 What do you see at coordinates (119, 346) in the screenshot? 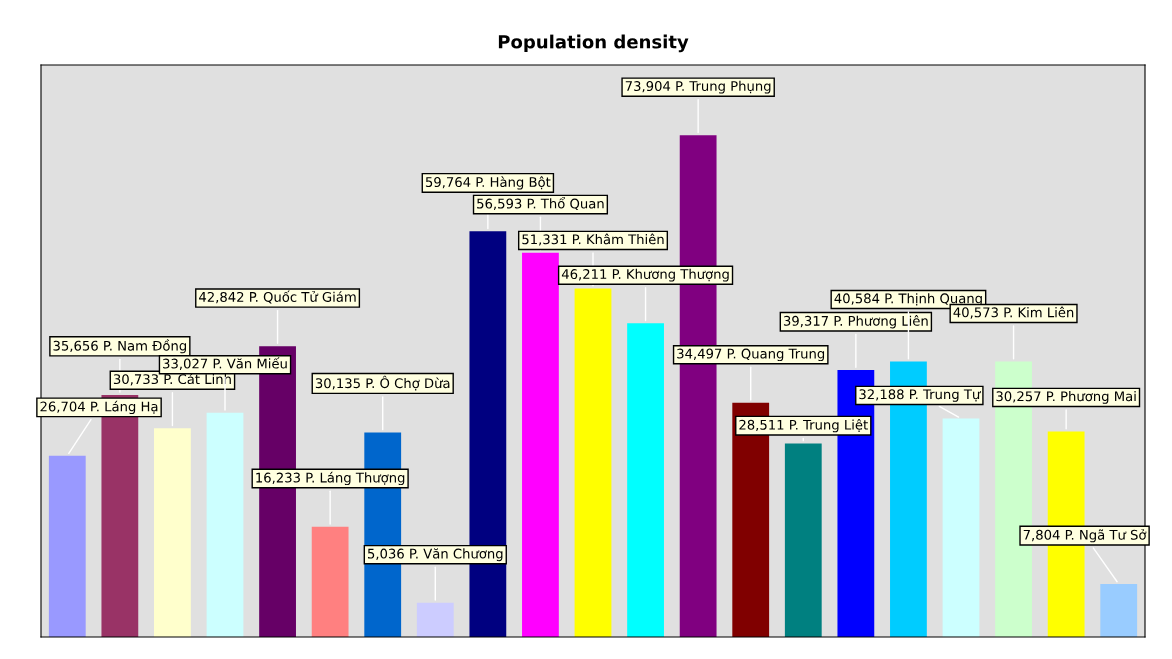
I see `data-label: 35,656 P. Nam Đồng` at bounding box center [119, 346].